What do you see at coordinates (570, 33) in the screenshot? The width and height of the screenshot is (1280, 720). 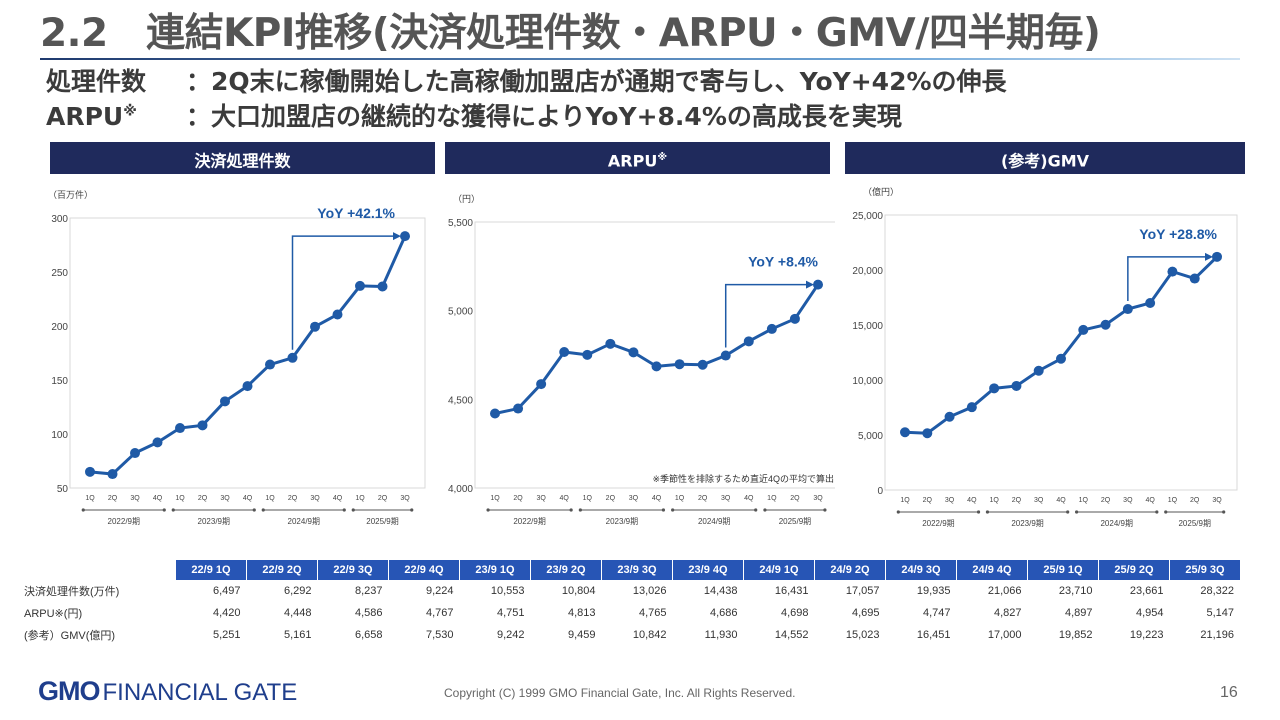 I see `page-title: 2.2 連結KPI推移(決済処理件数・ARPU・GMV/四半期毎)` at bounding box center [570, 33].